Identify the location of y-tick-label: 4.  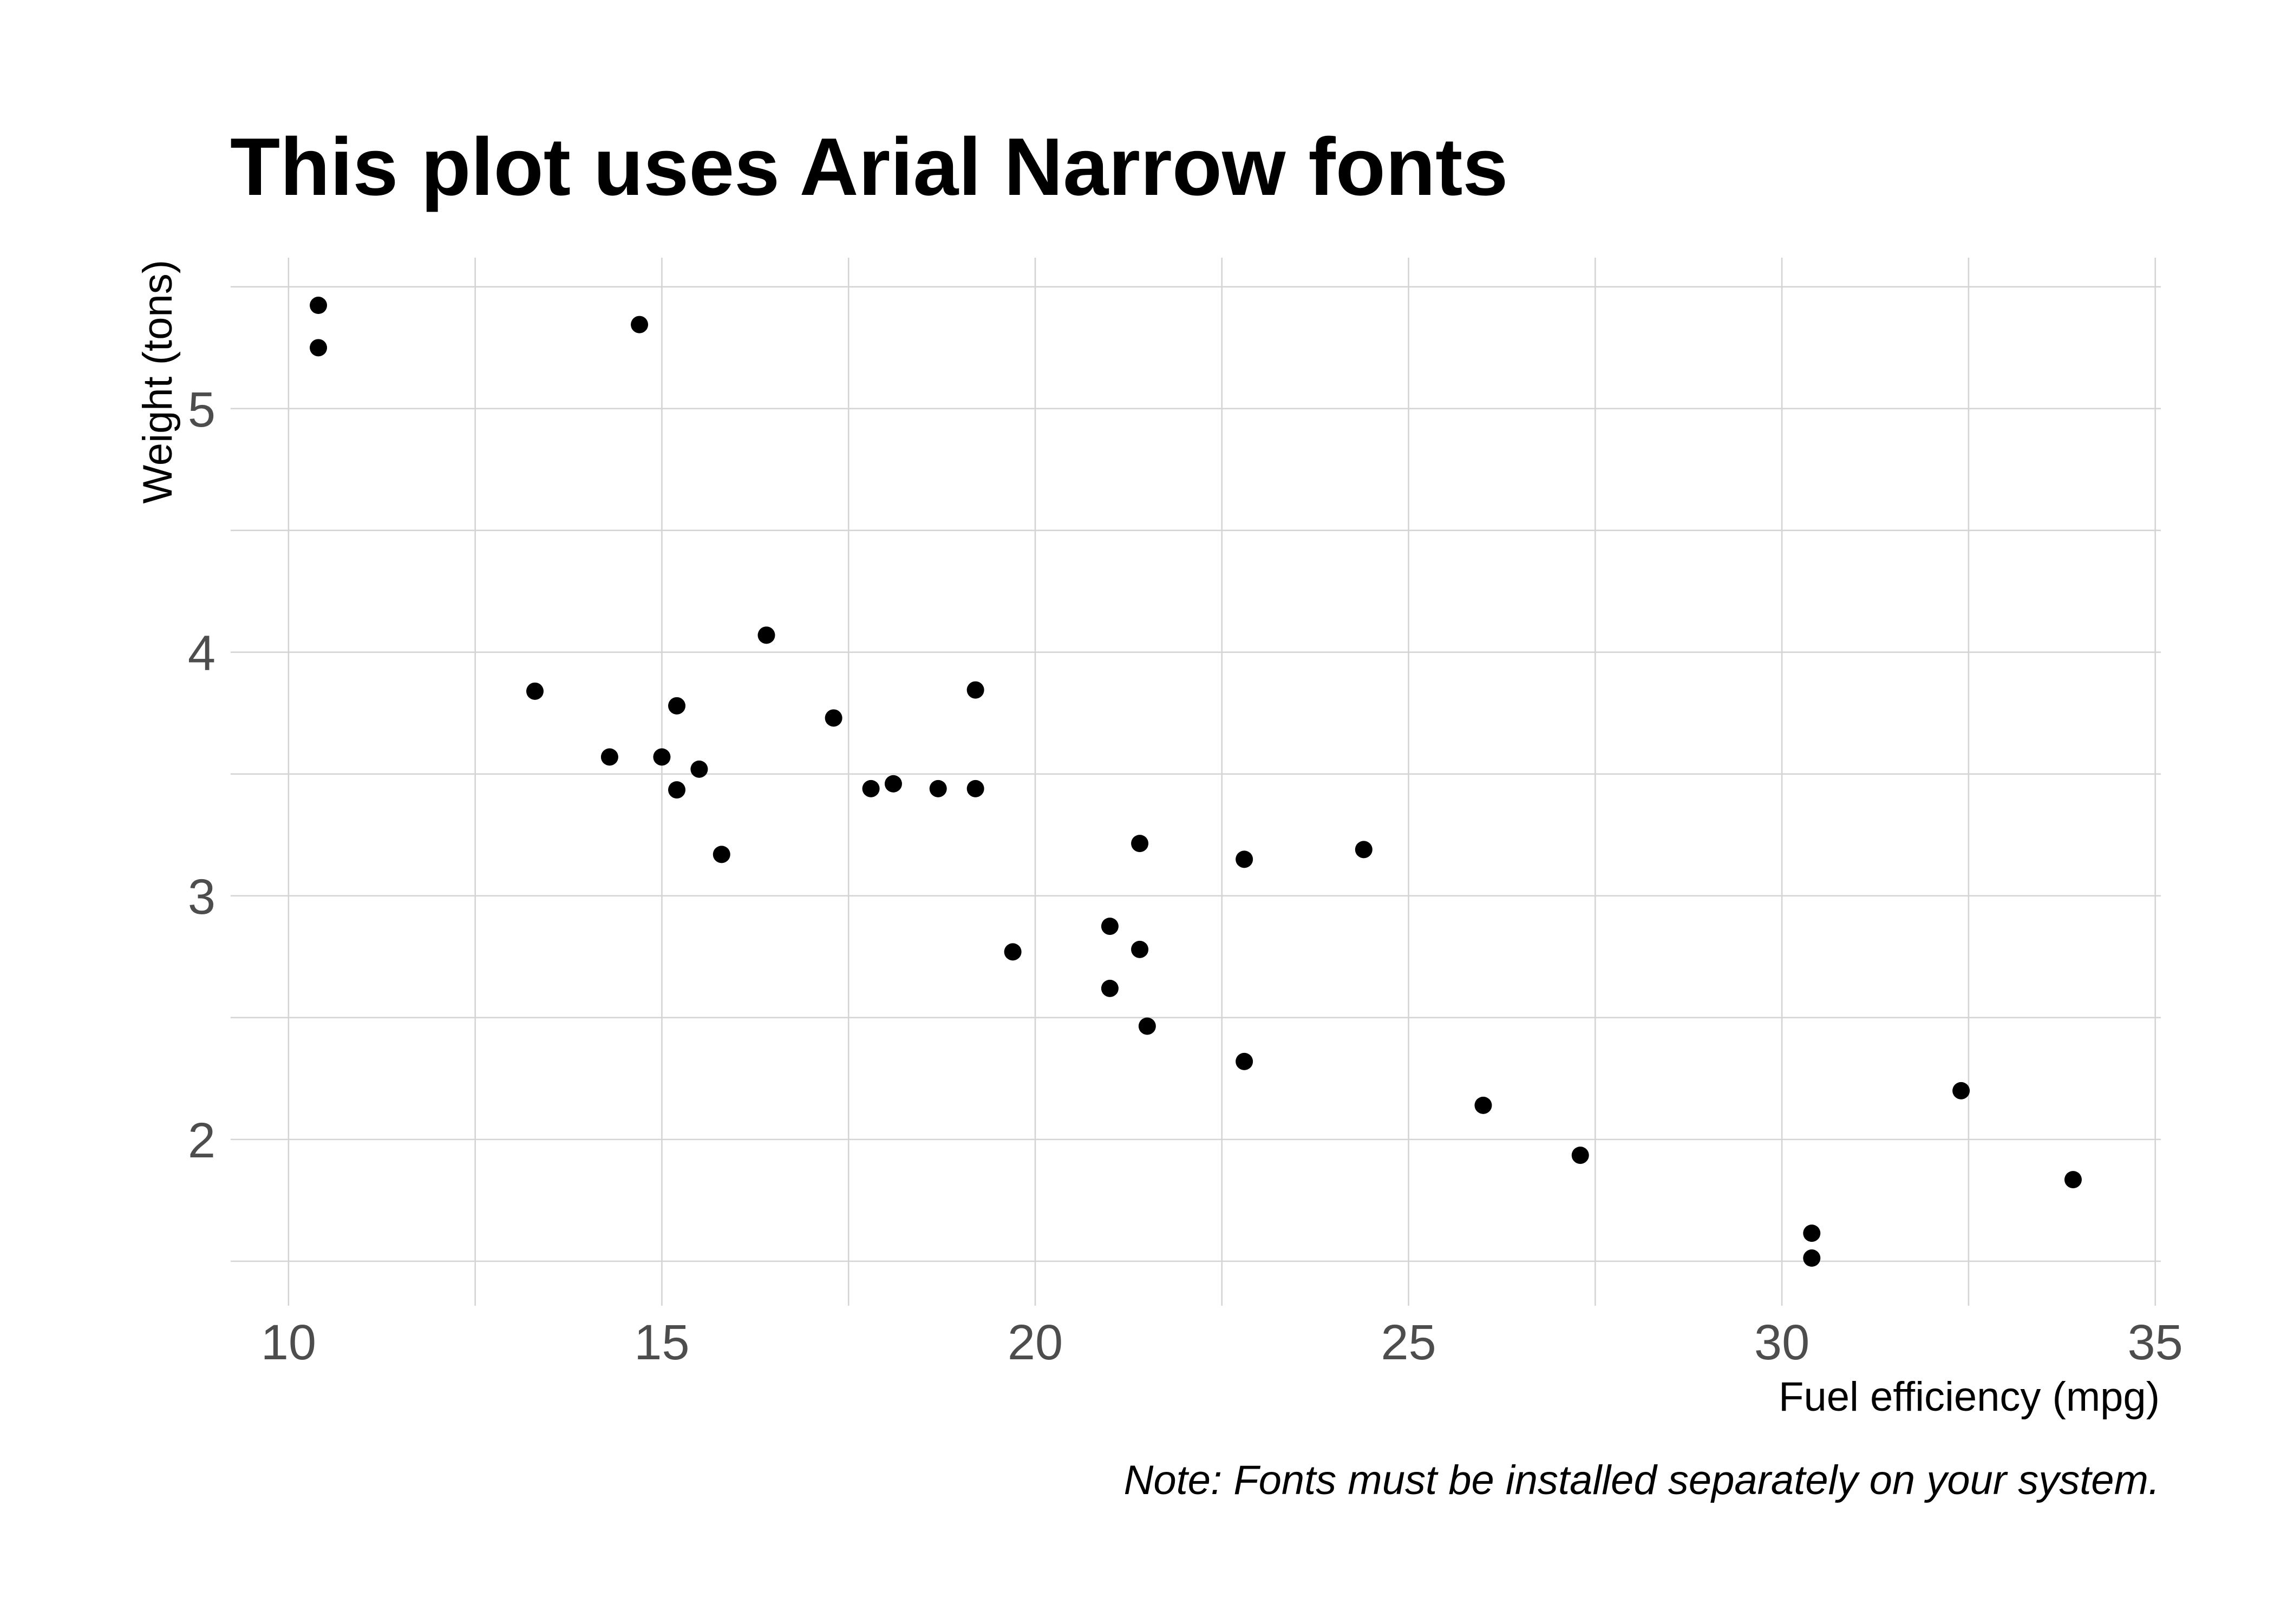
(202, 653).